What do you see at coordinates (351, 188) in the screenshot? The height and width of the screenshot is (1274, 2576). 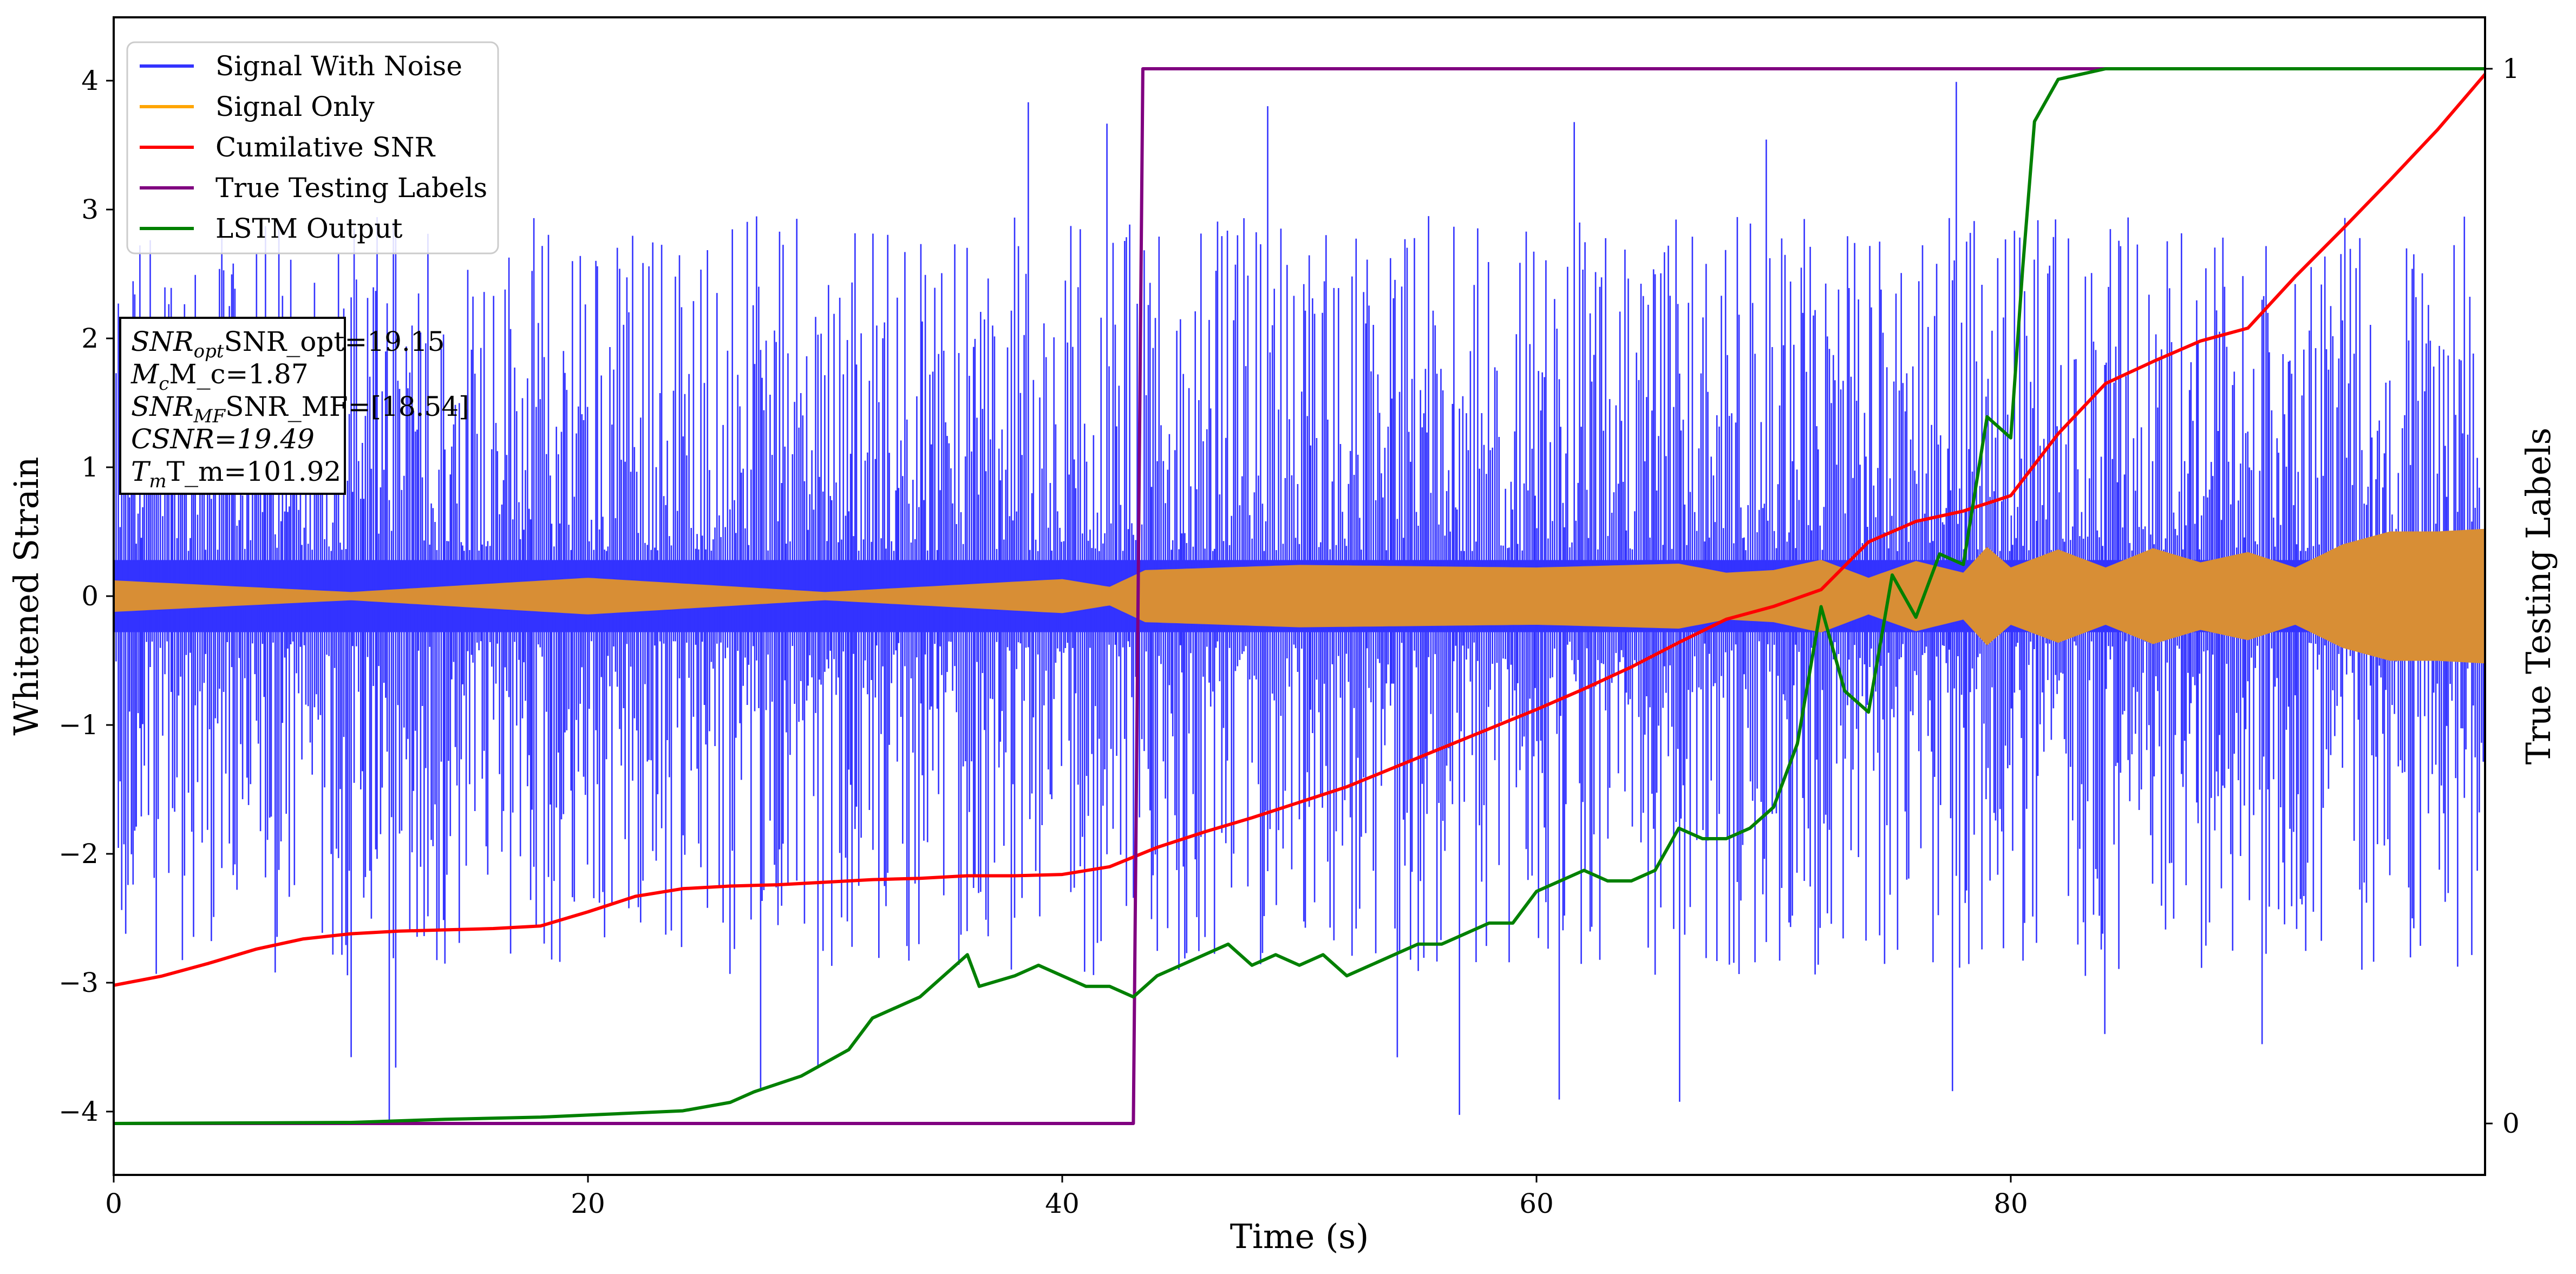 I see `legend-label: True Testing Labels` at bounding box center [351, 188].